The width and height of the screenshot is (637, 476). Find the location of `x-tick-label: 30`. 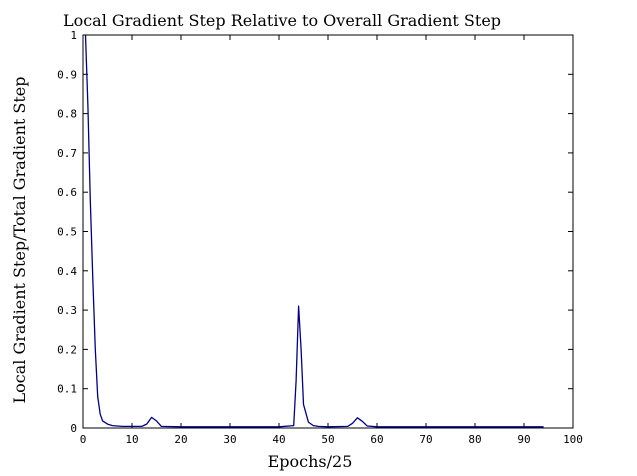

x-tick-label: 30 is located at coordinates (229, 439).